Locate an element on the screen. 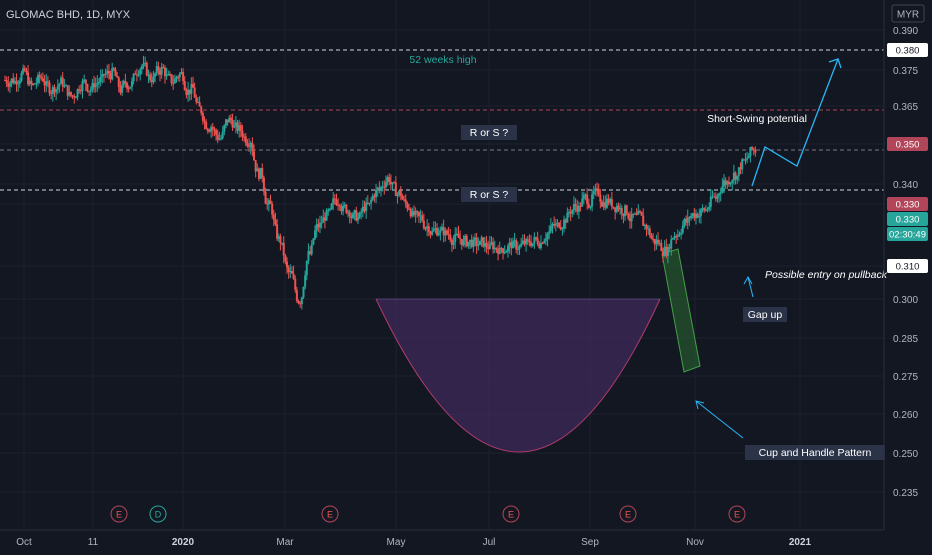 The height and width of the screenshot is (555, 932). price-badge: 0.330 is located at coordinates (907, 204).